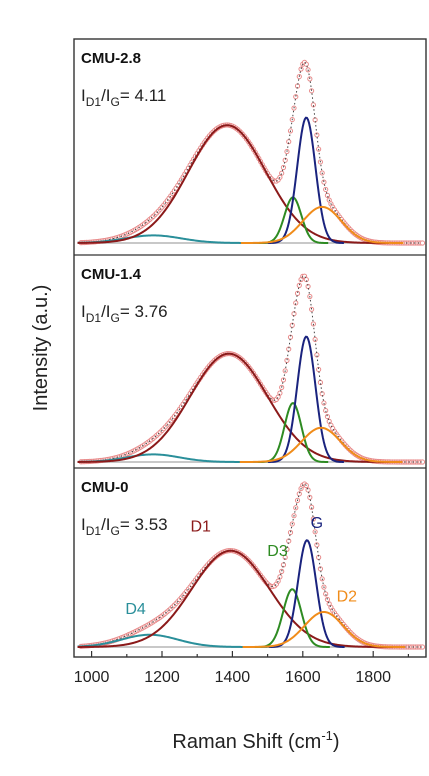  I want to click on intensity-ratio-label: ID1/IG= 4.11, so click(123, 97).